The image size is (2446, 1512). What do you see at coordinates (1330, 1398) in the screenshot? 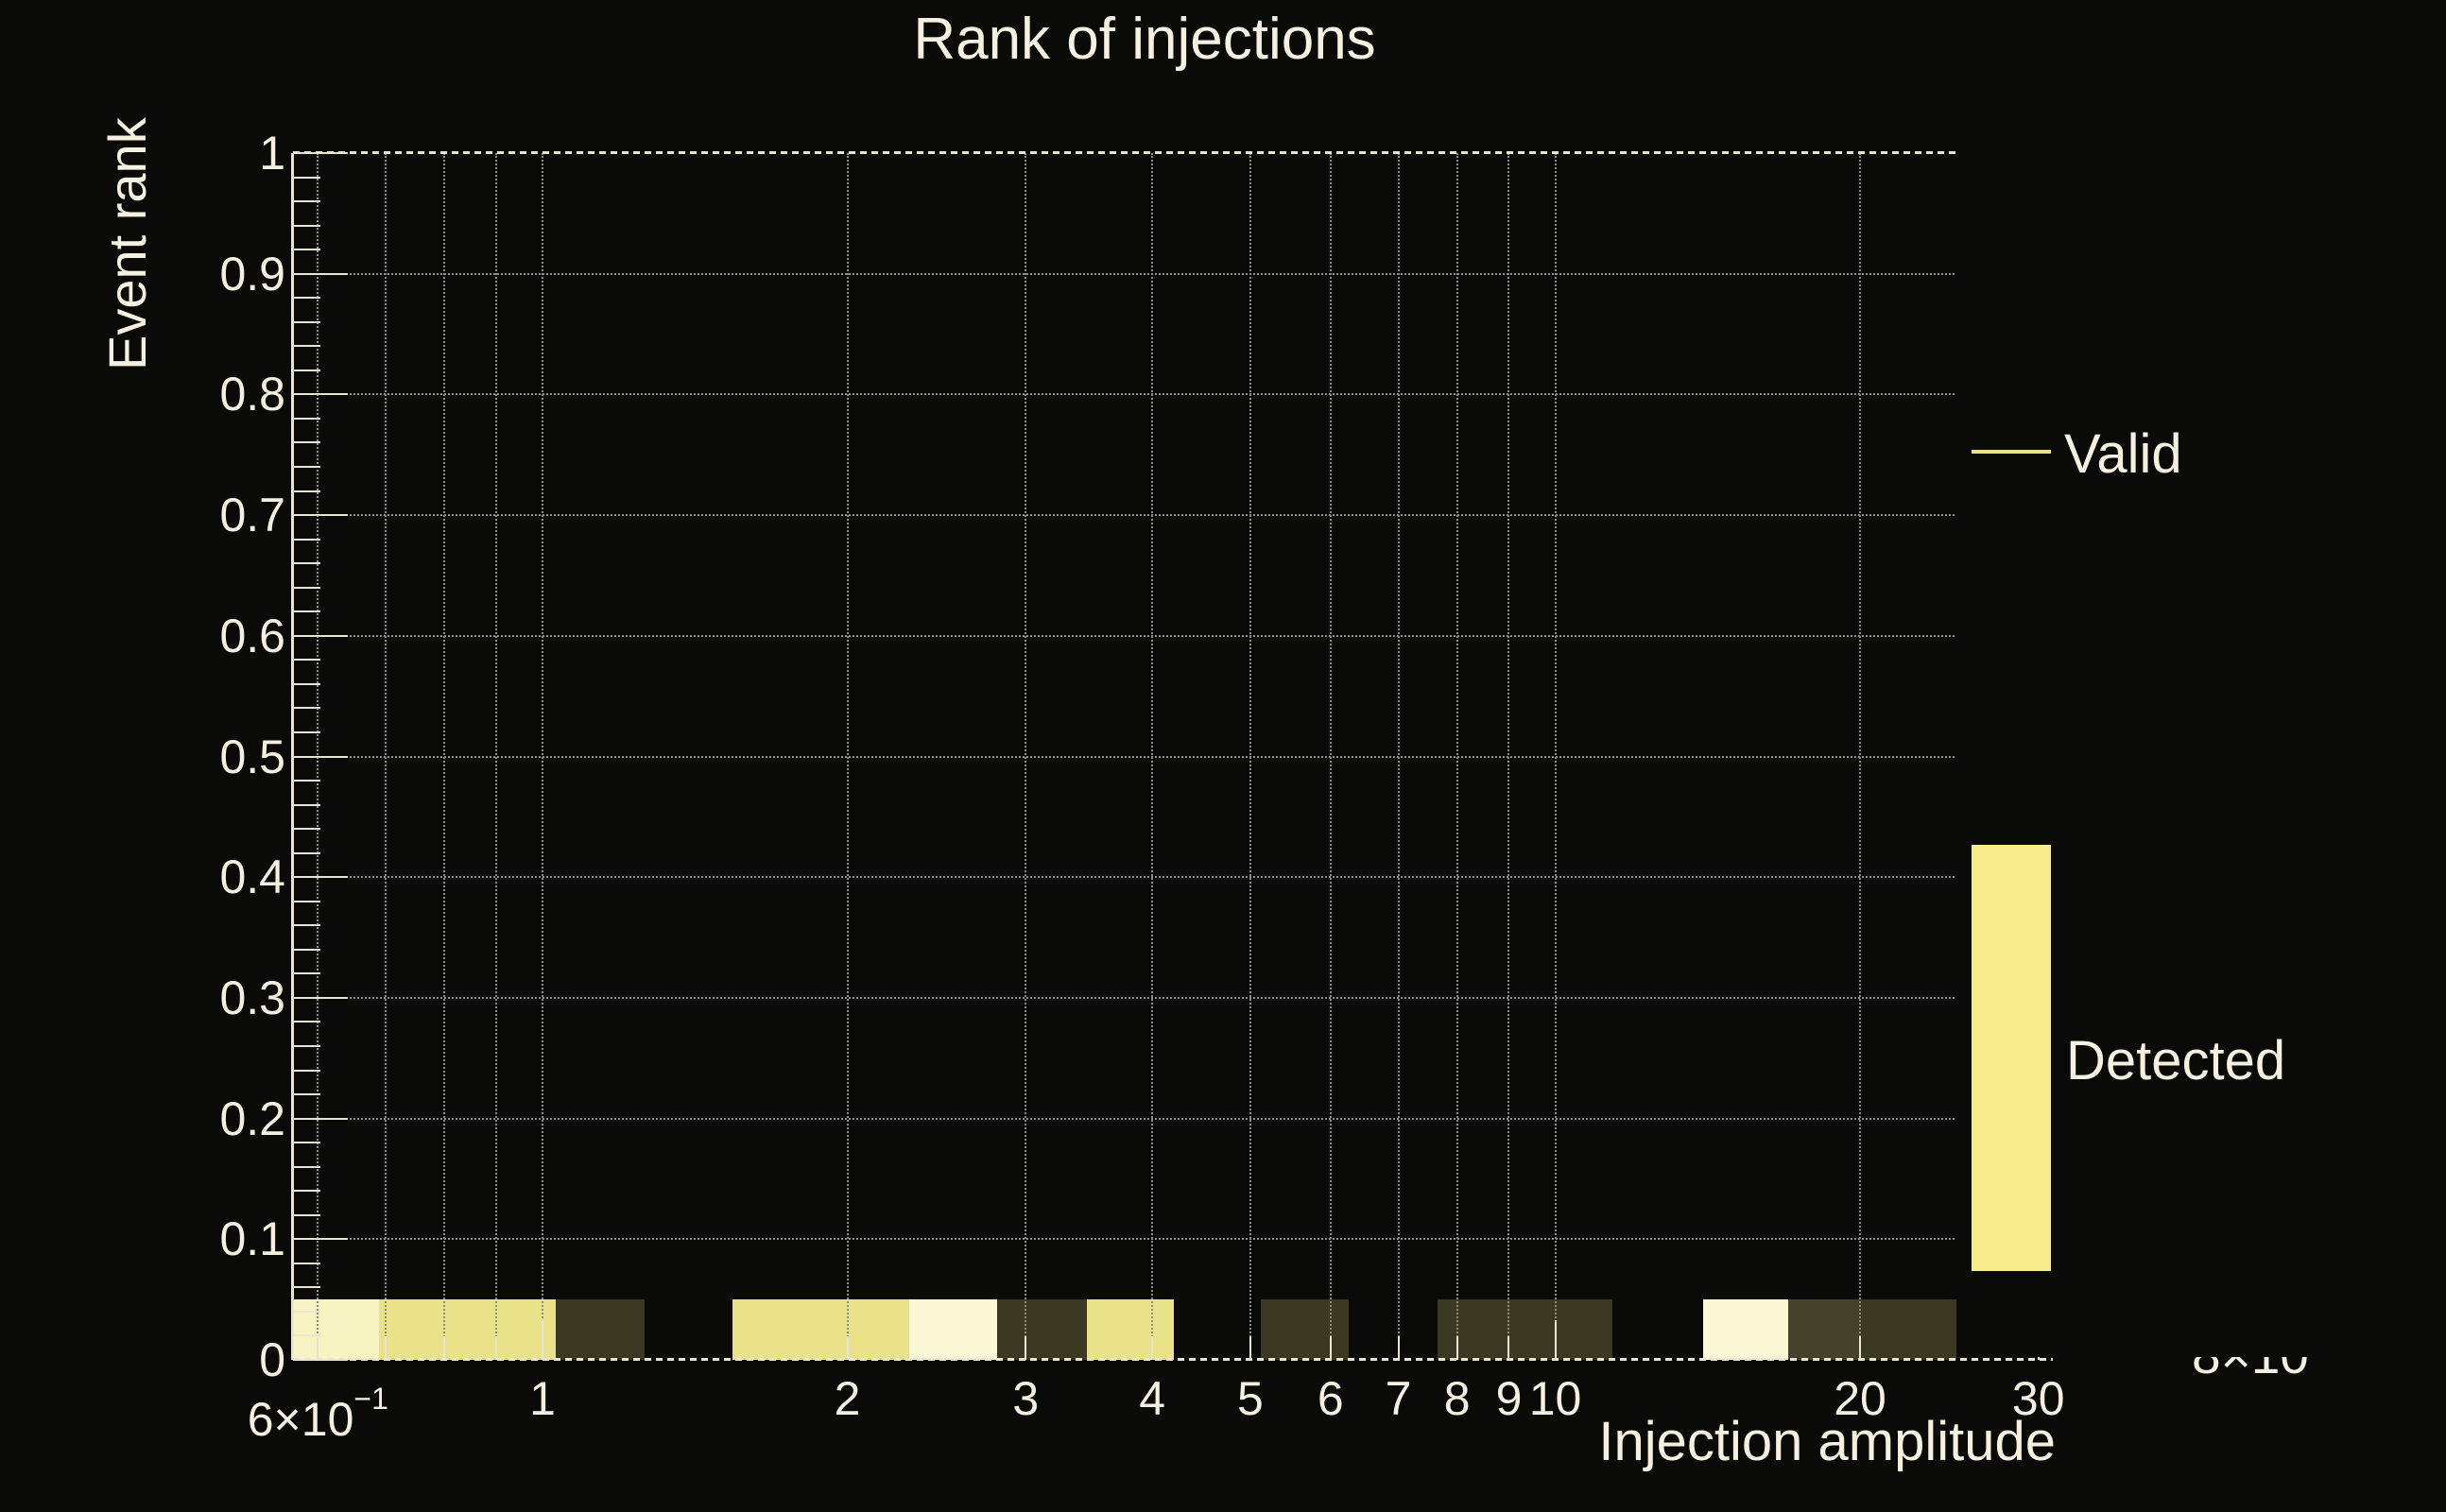
I see `x-tick-label: 6` at bounding box center [1330, 1398].